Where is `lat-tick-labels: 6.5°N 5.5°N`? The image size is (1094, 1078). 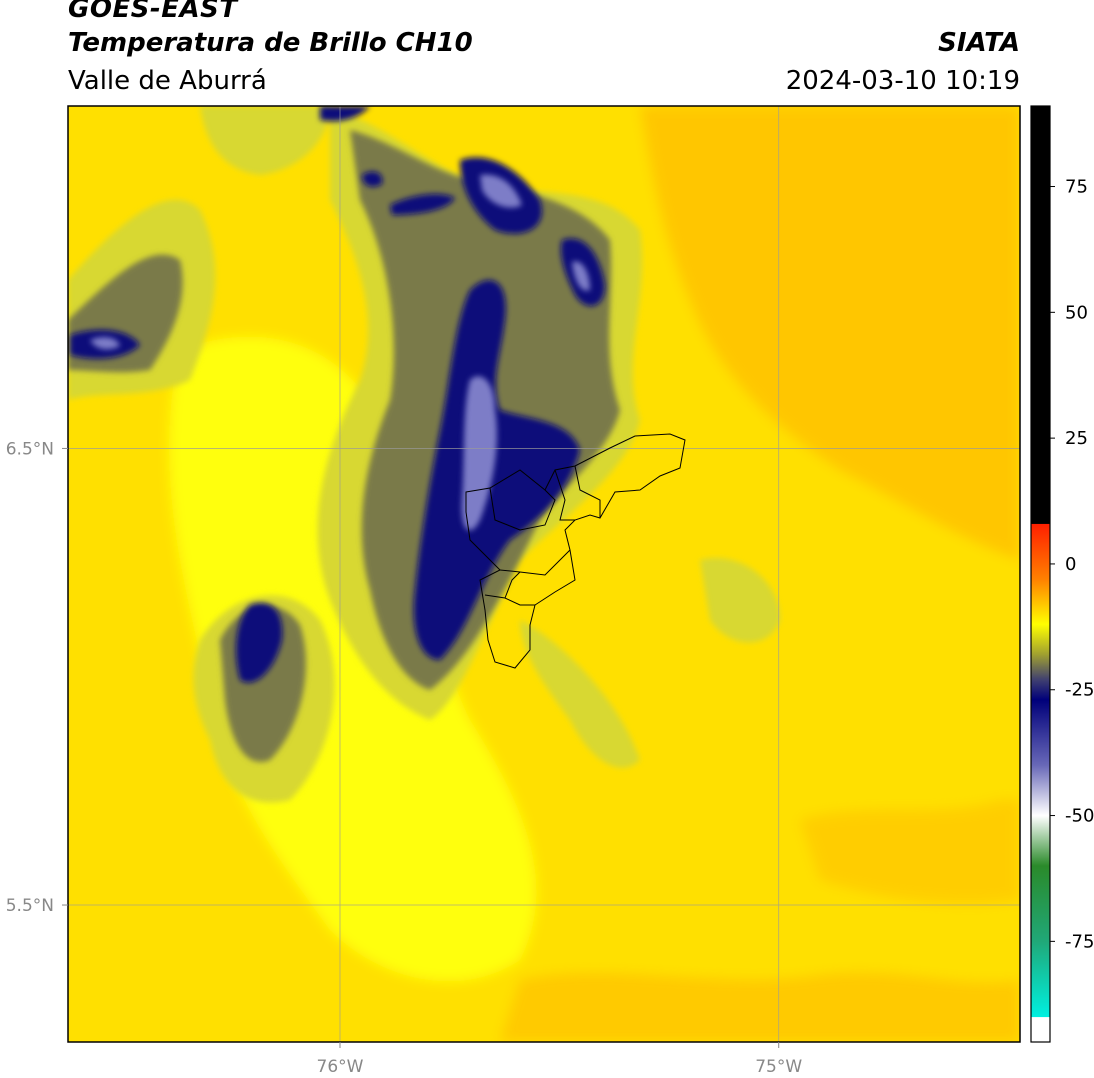 lat-tick-labels: 6.5°N 5.5°N is located at coordinates (37, 677).